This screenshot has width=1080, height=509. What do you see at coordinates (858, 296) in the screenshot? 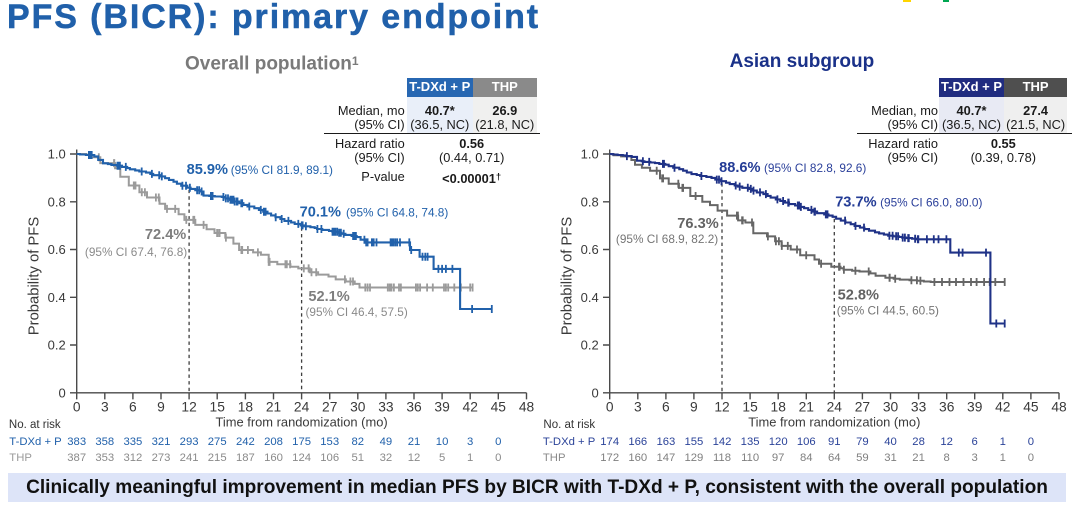
I see `svg-text: 52.8%` at bounding box center [858, 296].